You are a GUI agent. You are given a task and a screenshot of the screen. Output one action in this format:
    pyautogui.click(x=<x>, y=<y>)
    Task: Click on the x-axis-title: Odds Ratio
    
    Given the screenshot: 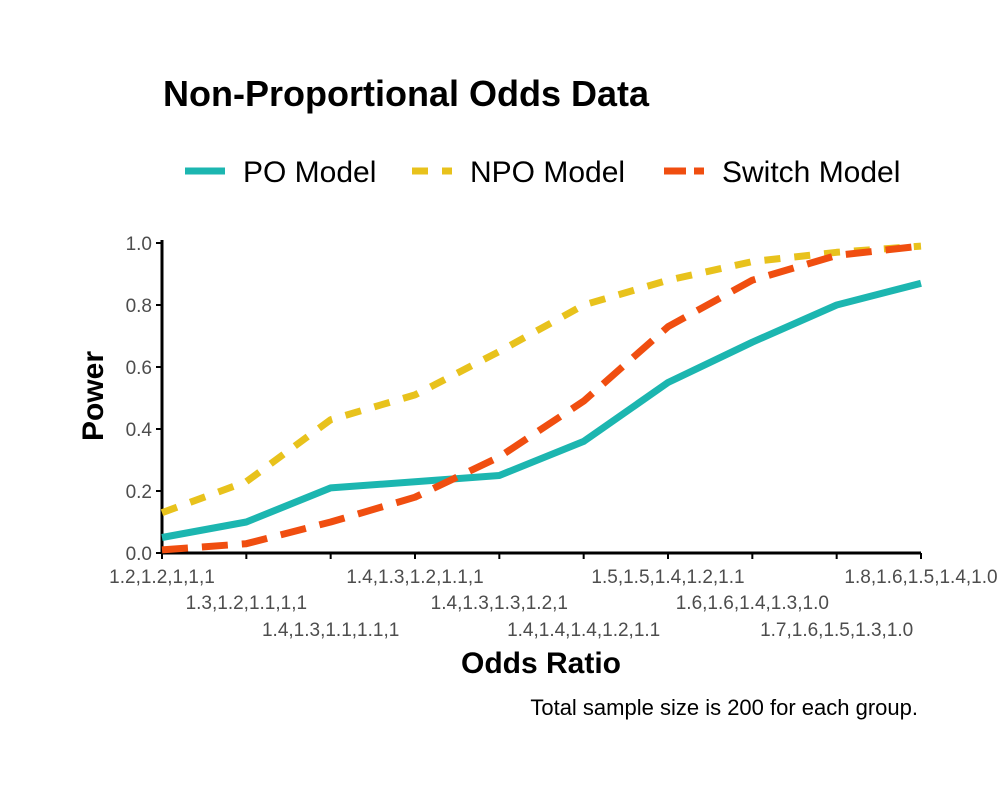 What is the action you would take?
    pyautogui.click(x=541, y=663)
    